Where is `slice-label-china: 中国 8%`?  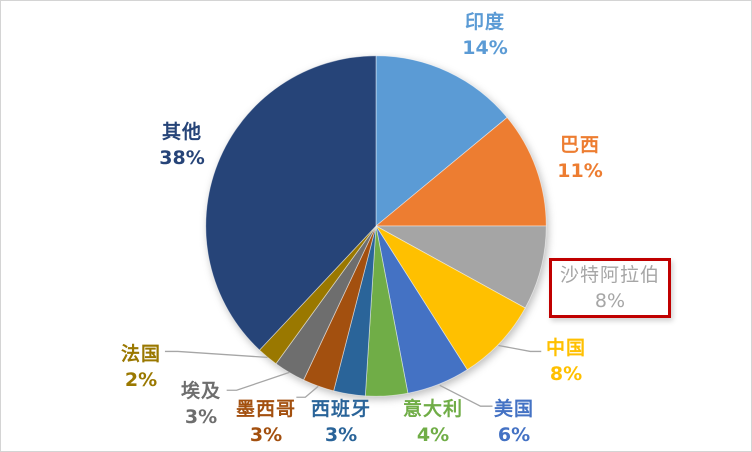
slice-label-china: 中国 8% is located at coordinates (566, 361).